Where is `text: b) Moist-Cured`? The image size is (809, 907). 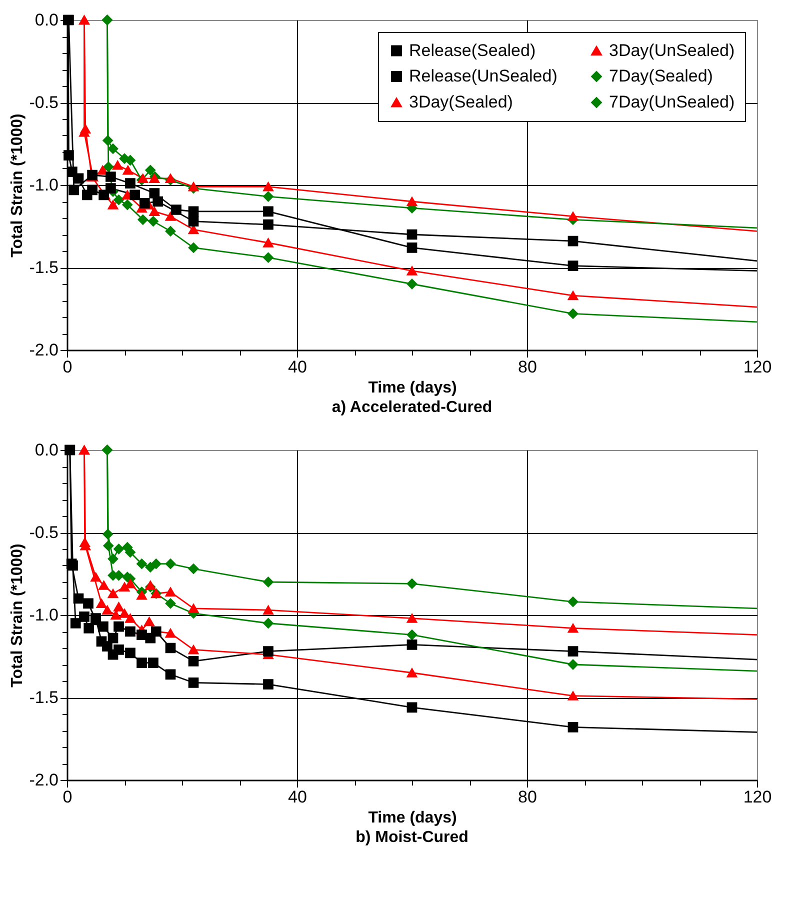 text: b) Moist-Cured is located at coordinates (412, 837).